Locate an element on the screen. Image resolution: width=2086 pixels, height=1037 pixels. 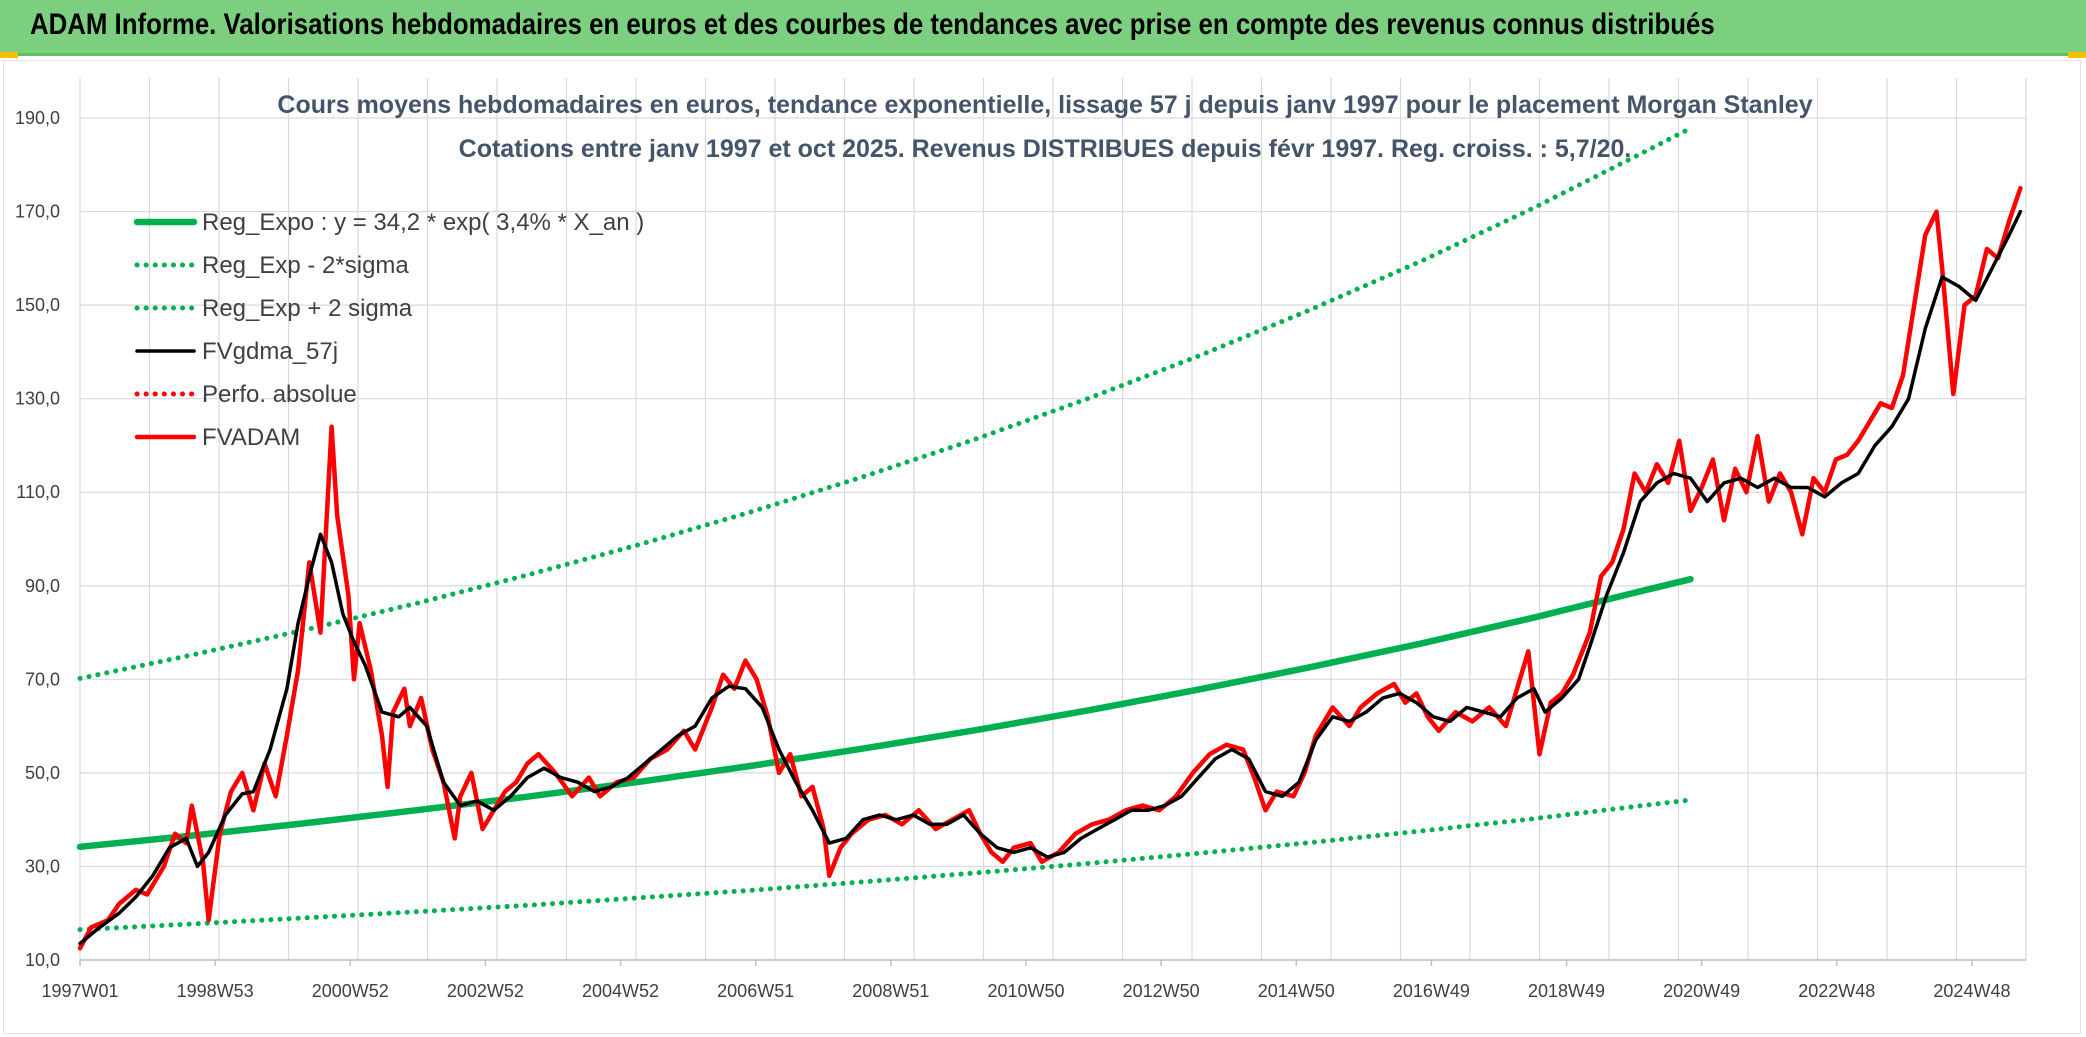
x-tick-label: 2006W51 is located at coordinates (755, 991).